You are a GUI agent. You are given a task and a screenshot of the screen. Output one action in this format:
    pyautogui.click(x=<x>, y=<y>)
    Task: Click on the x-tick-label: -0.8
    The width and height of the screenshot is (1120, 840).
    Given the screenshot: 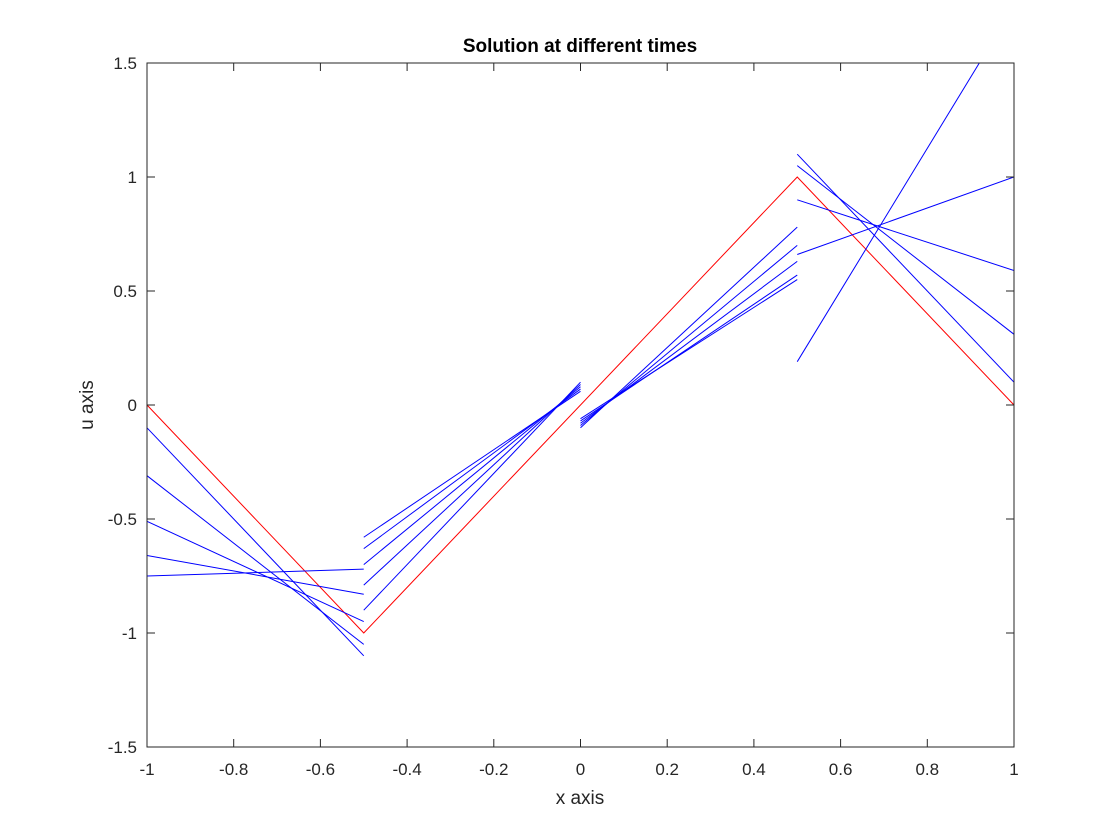 What is the action you would take?
    pyautogui.click(x=233, y=769)
    